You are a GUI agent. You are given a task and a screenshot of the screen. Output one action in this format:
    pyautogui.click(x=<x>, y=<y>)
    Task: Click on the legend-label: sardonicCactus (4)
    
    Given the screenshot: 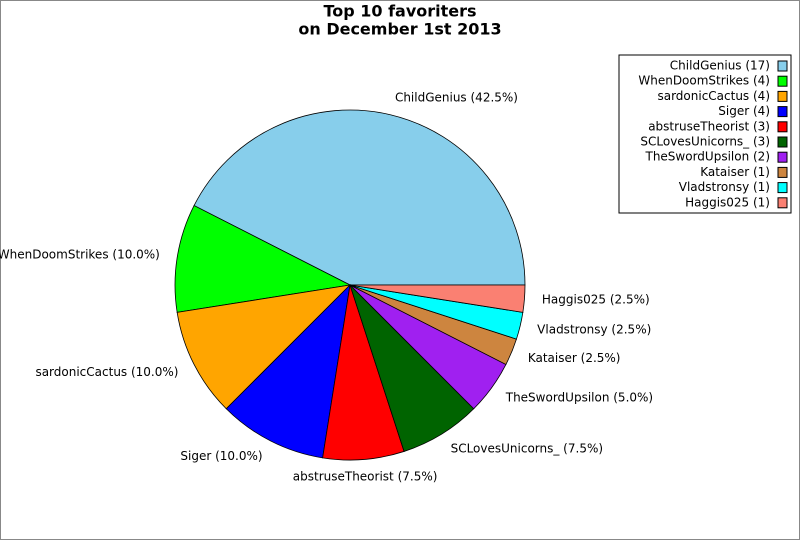 What is the action you would take?
    pyautogui.click(x=713, y=96)
    